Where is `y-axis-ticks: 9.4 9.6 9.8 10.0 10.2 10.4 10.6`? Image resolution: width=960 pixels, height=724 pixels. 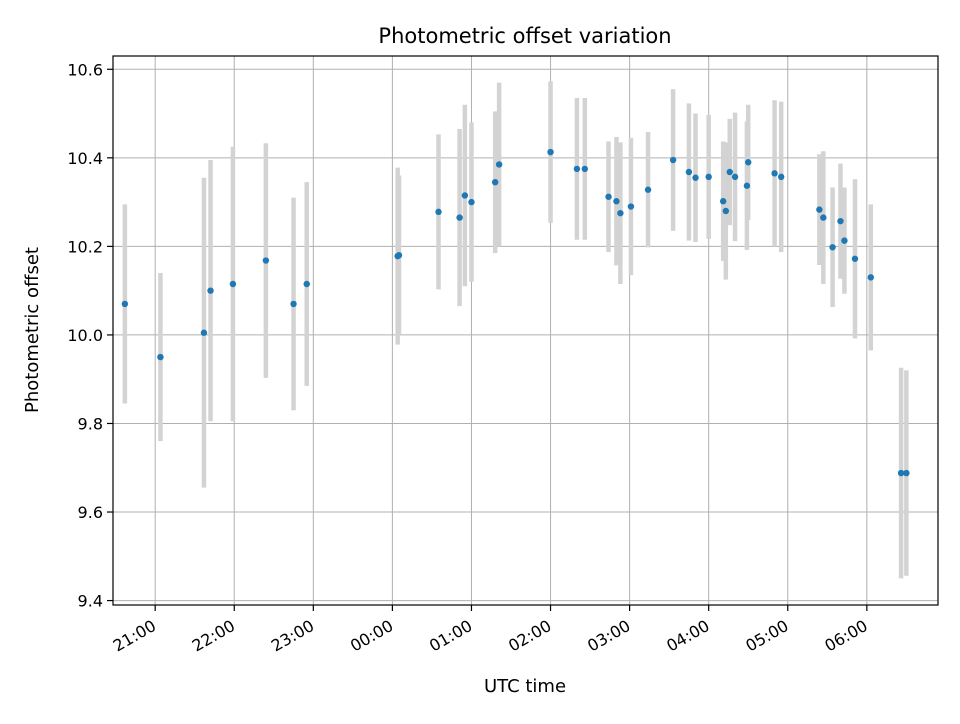
y-axis-ticks: 9.4 9.6 9.8 10.0 10.2 10.4 10.6 is located at coordinates (90, 335).